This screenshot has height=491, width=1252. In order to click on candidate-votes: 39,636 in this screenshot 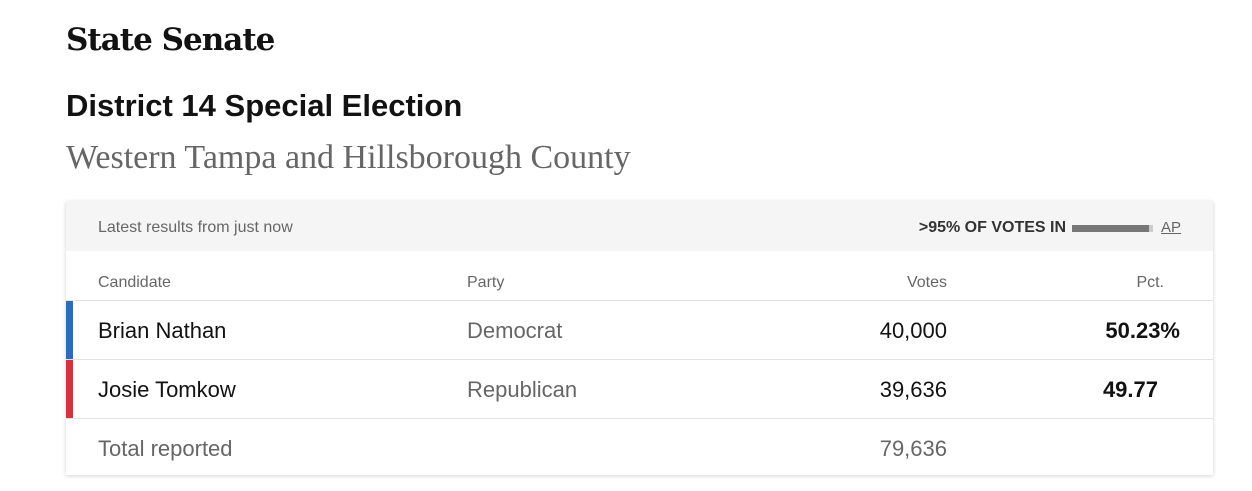, I will do `click(913, 389)`.